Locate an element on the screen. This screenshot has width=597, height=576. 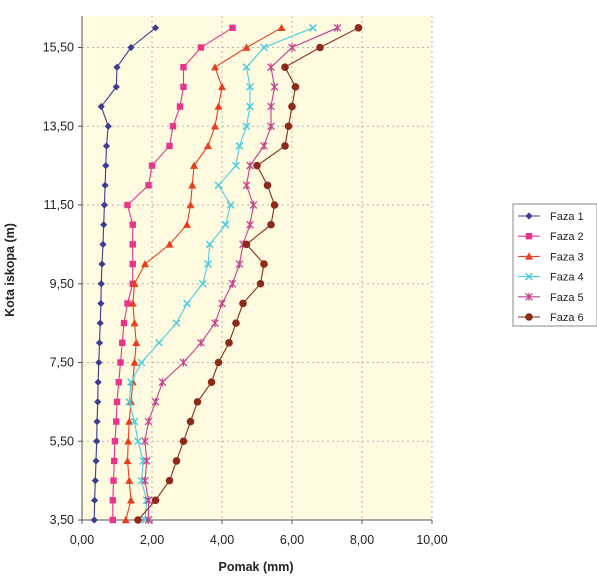
y-axis-title: Kota iskopa (m) is located at coordinates (10, 270).